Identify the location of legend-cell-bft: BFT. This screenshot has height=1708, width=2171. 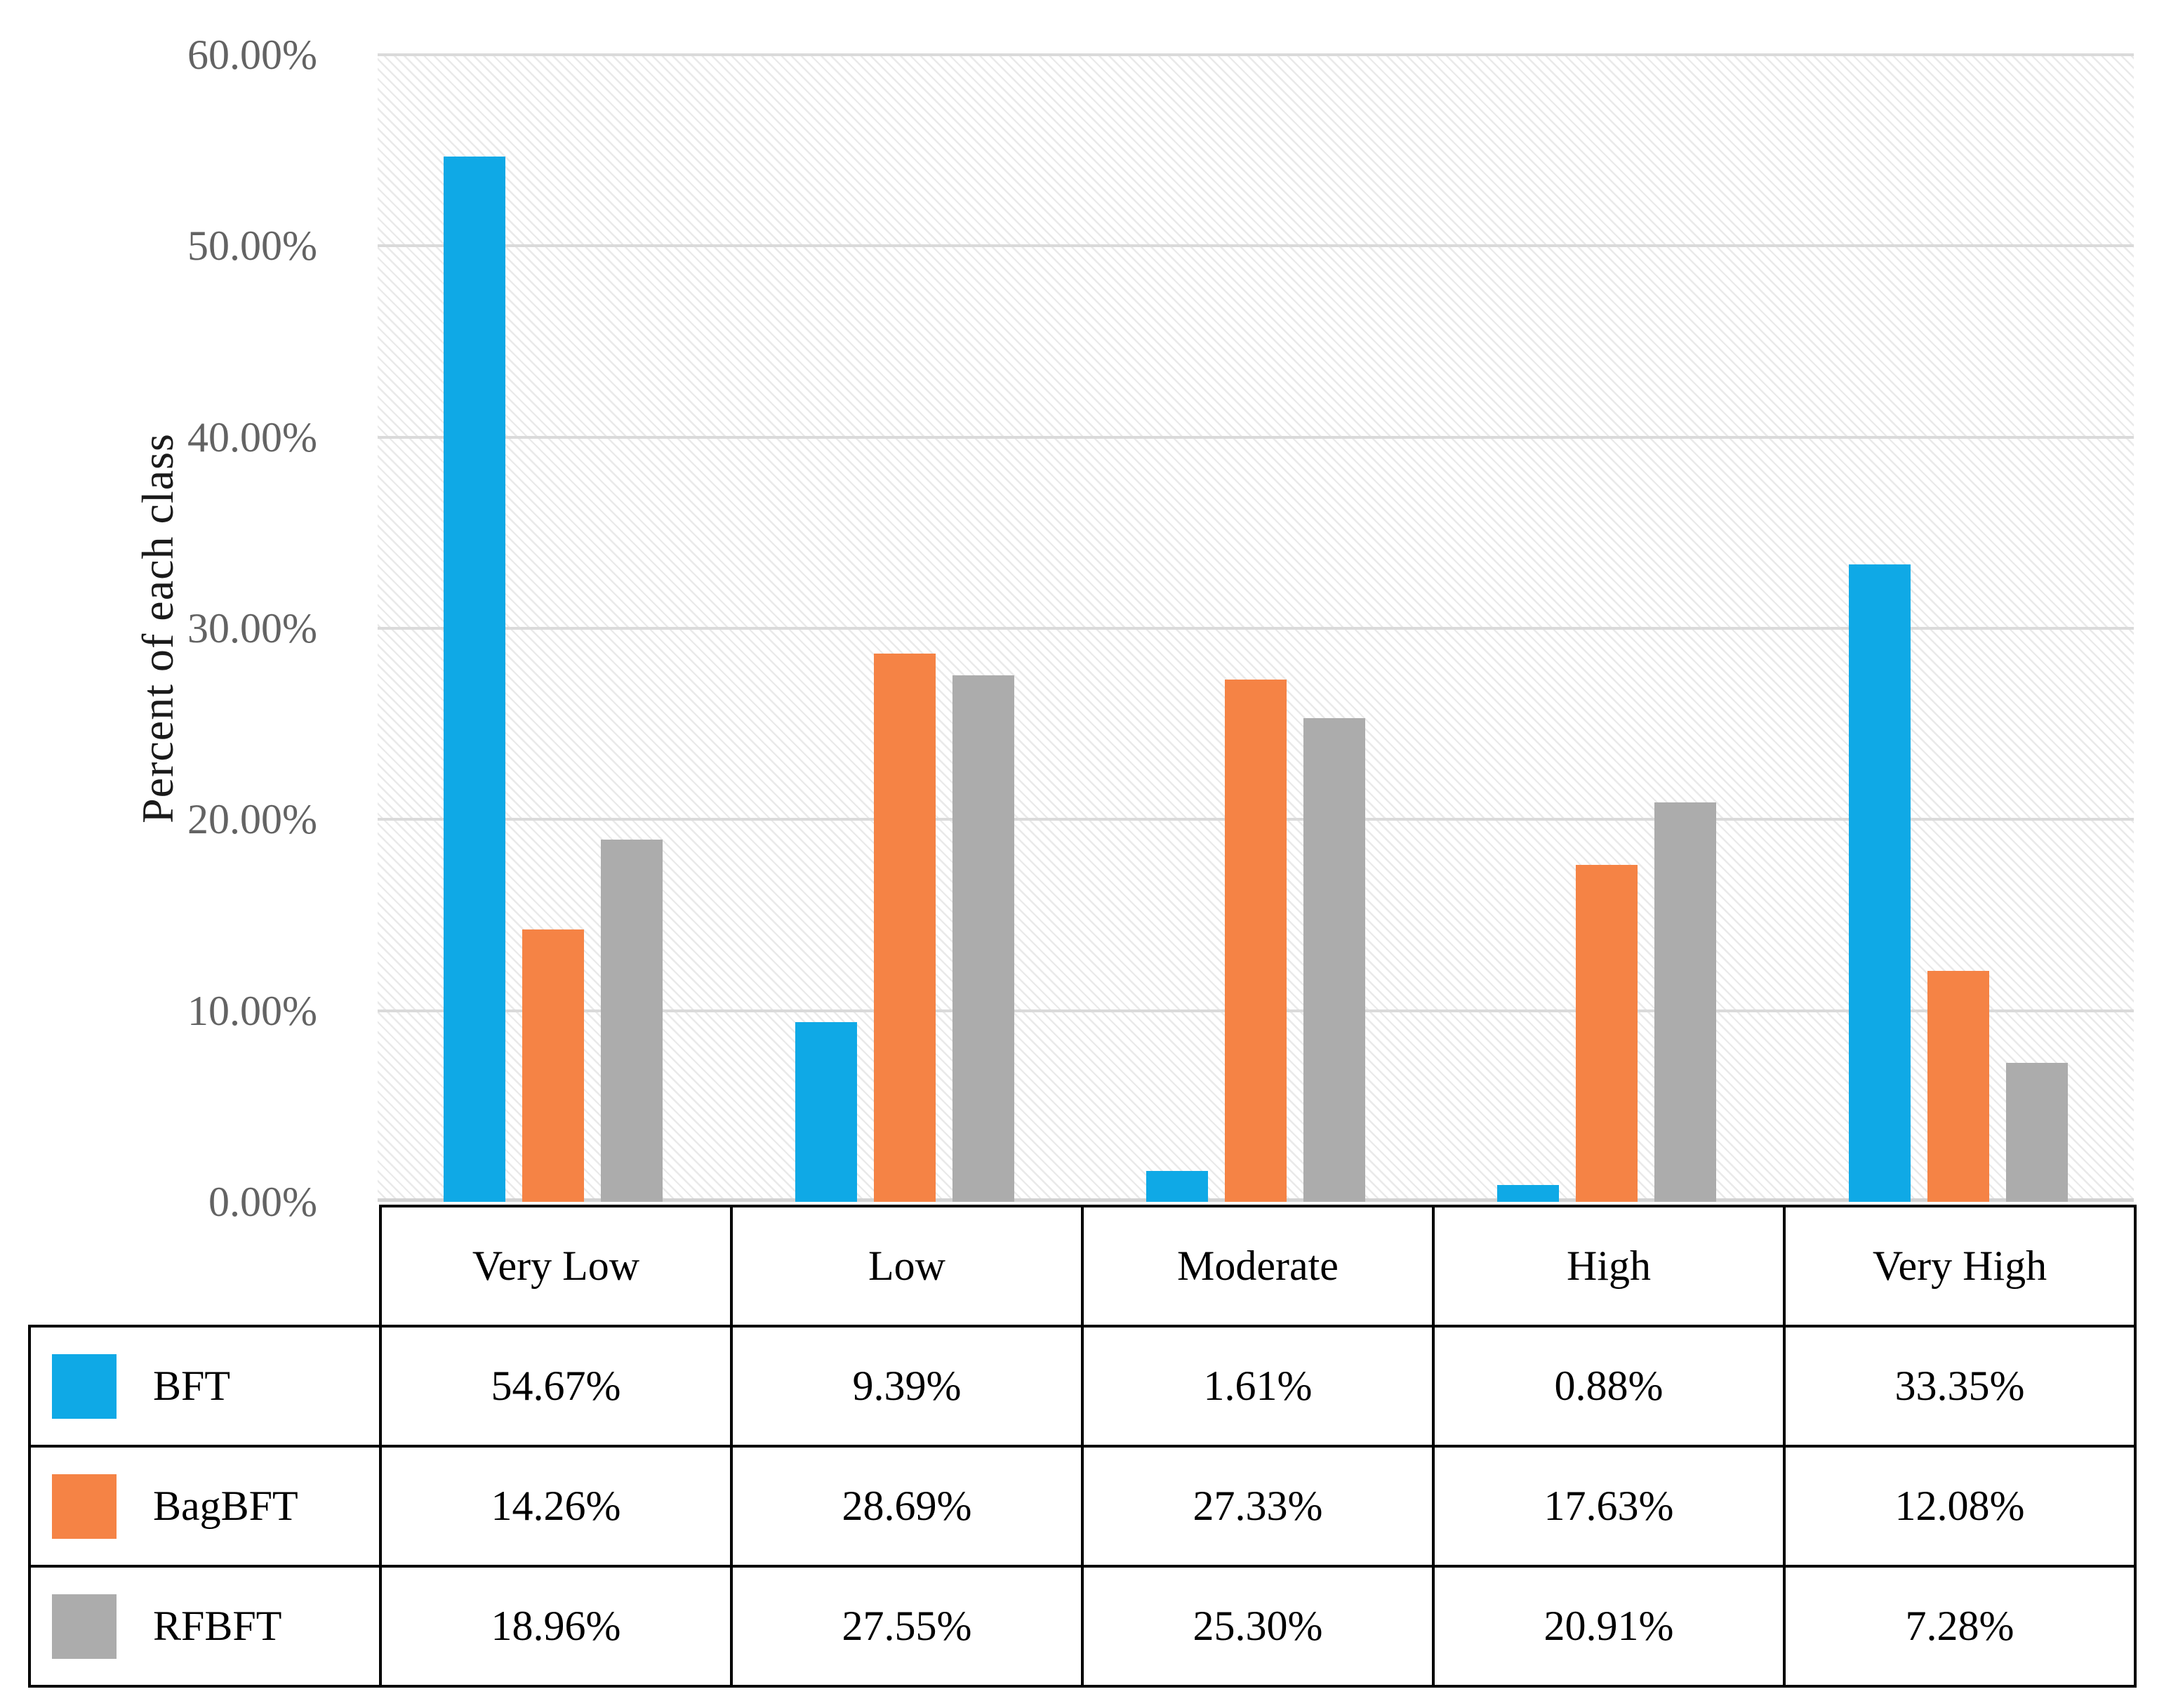
(205, 1386).